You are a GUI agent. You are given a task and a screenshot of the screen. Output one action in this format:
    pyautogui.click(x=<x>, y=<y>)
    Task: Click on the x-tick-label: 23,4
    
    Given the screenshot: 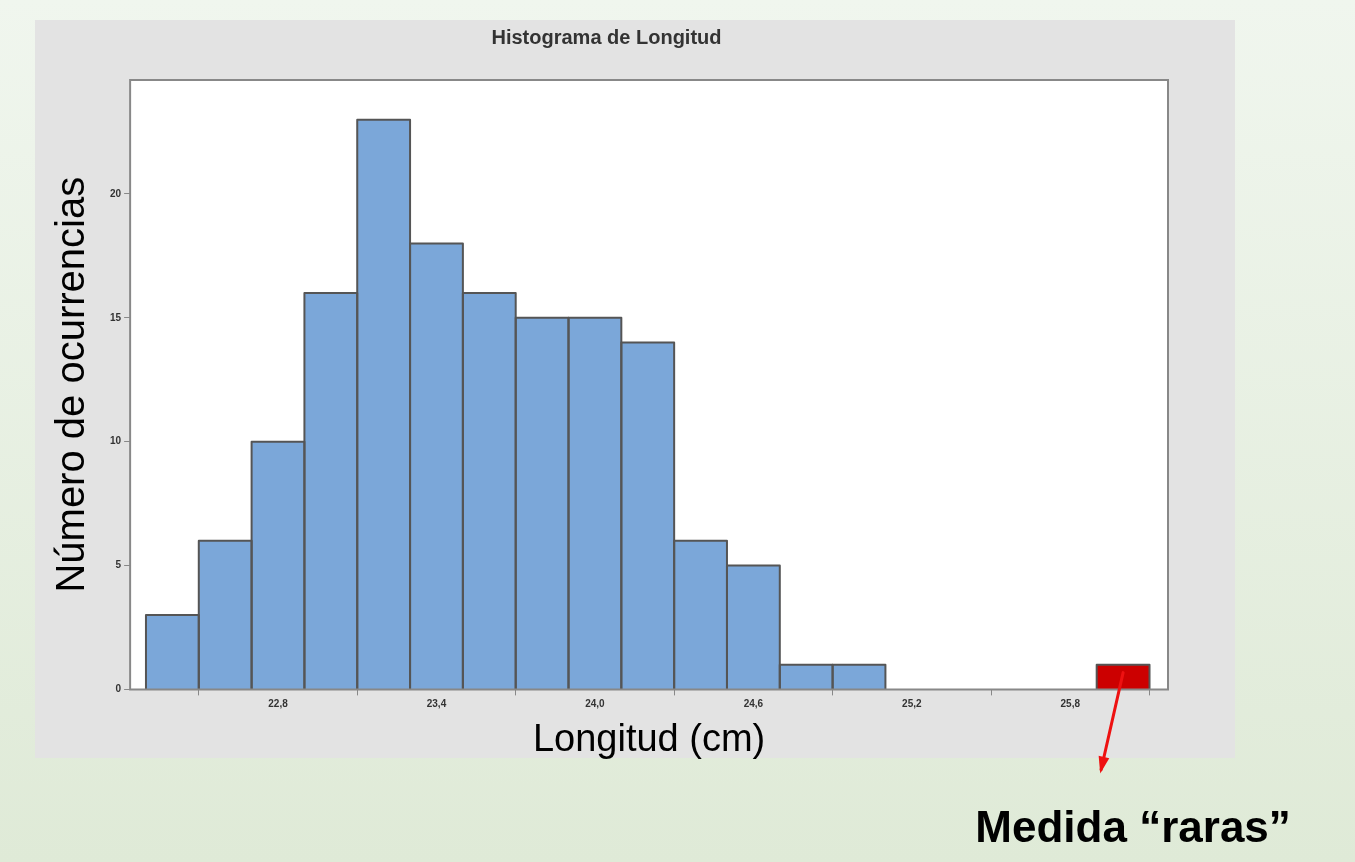 What is the action you would take?
    pyautogui.click(x=436, y=704)
    